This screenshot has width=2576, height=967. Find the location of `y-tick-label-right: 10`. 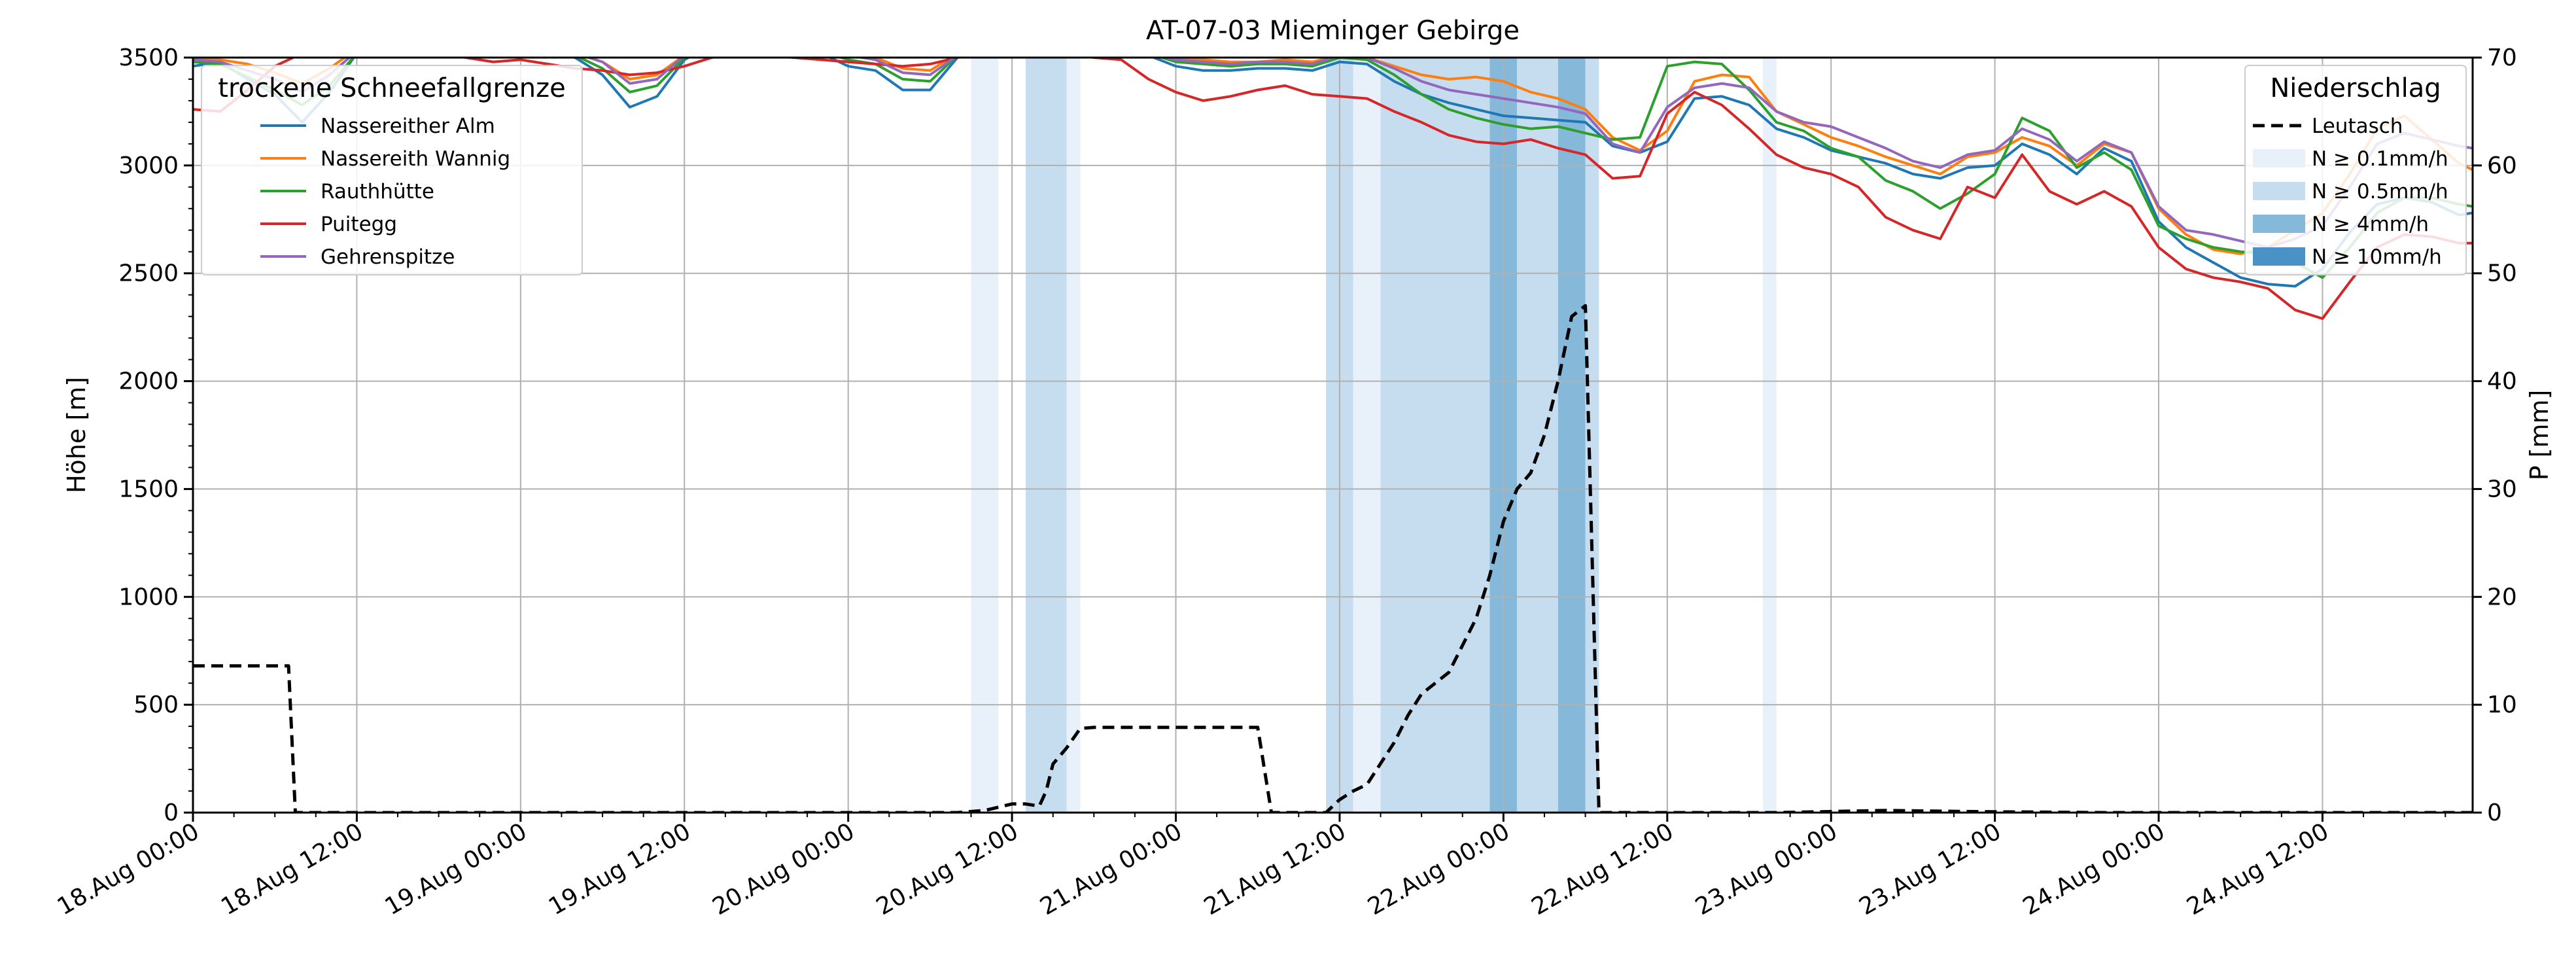

y-tick-label-right: 10 is located at coordinates (2502, 705).